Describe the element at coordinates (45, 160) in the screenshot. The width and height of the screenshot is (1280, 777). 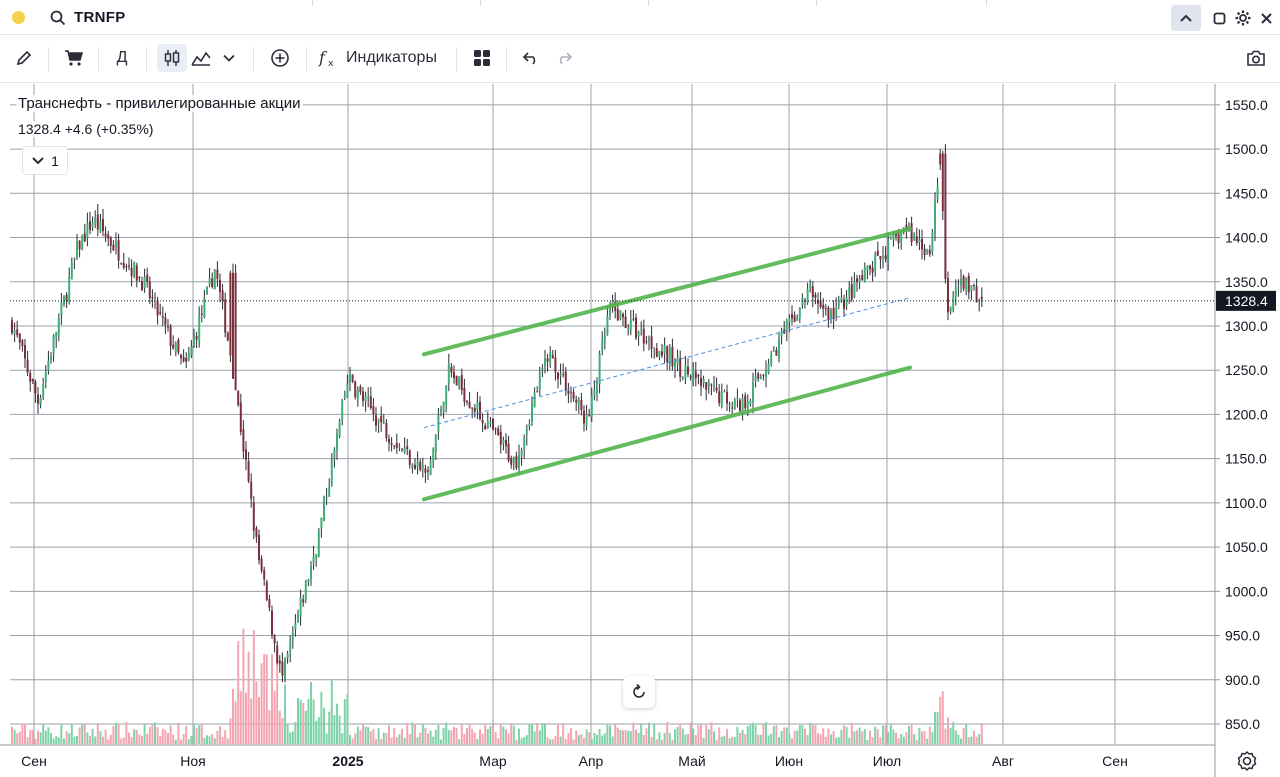
I see `legend-toggle: 1` at that location.